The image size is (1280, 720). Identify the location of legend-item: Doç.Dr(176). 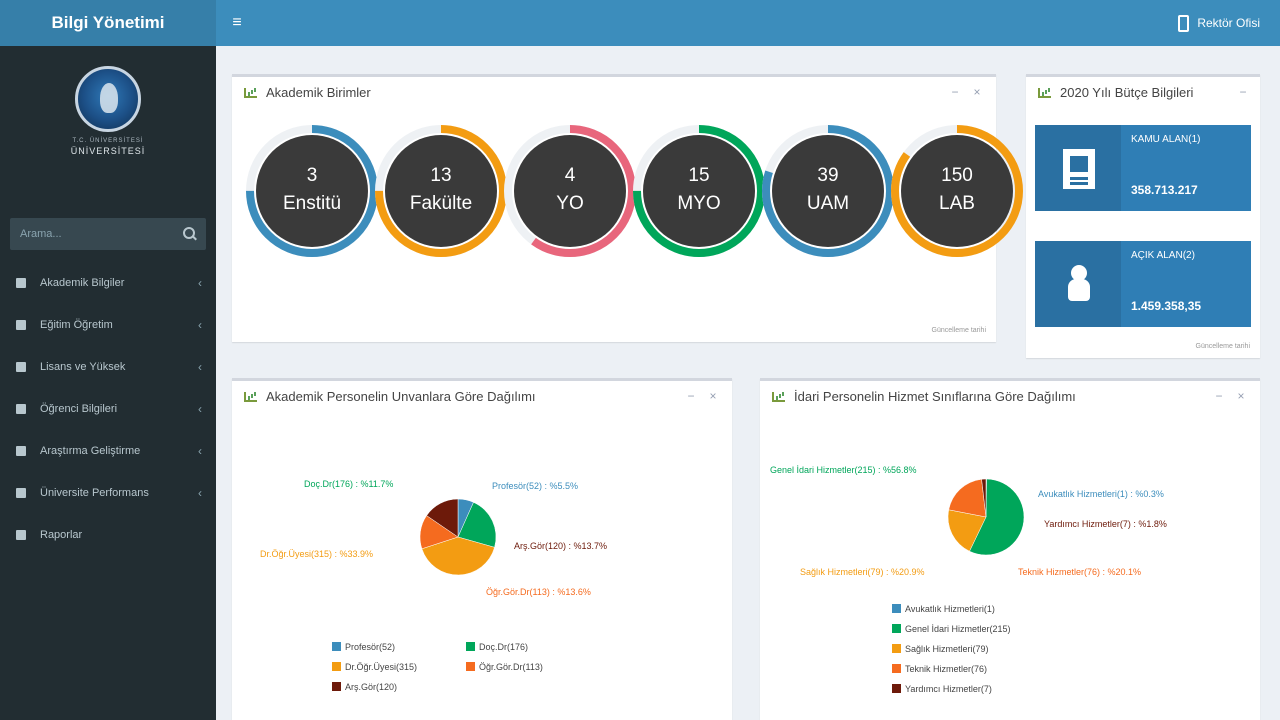
(497, 647).